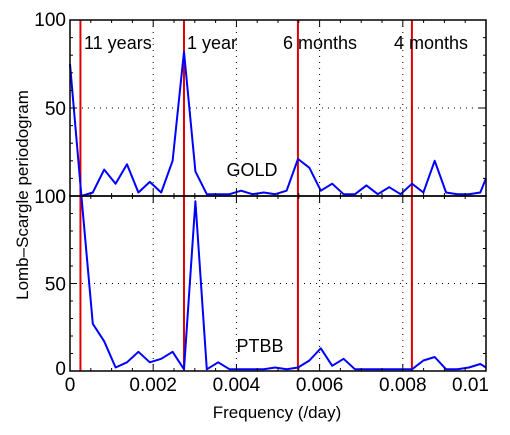  Describe the element at coordinates (153, 385) in the screenshot. I see `x-tick-label: 0.002` at that location.